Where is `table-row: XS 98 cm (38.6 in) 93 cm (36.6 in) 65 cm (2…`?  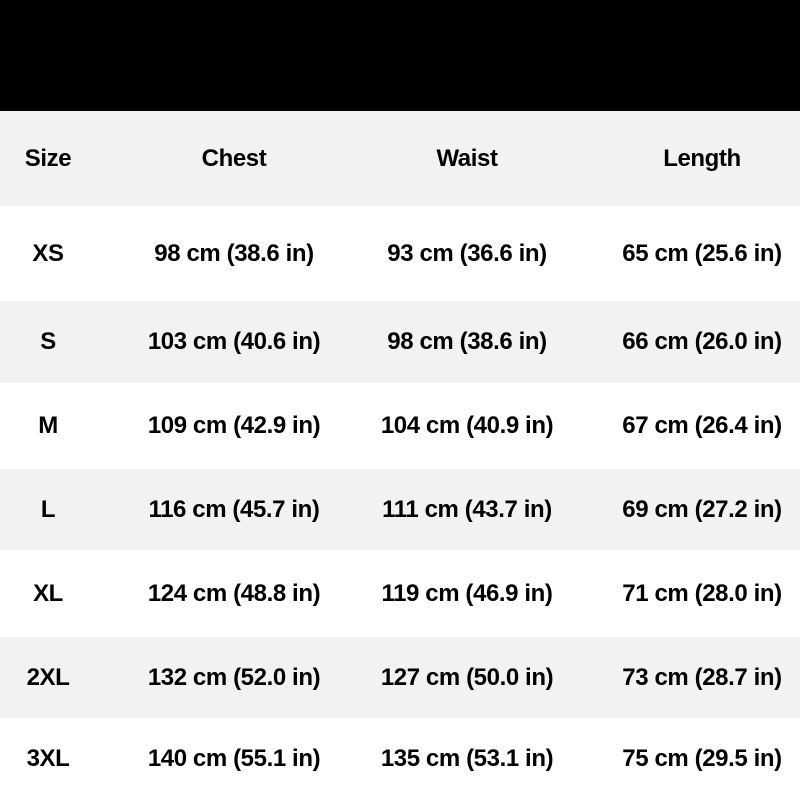
table-row: XS 98 cm (38.6 in) 93 cm (36.6 in) 65 cm (2… is located at coordinates (400, 253).